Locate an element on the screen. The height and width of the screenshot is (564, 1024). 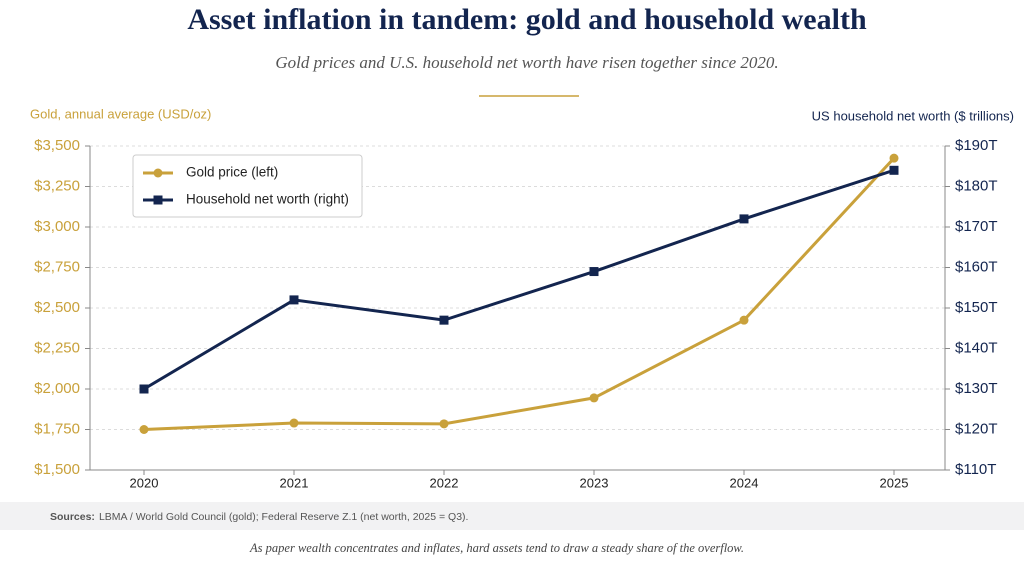
y-tick-label: $3,250 is located at coordinates (57, 185).